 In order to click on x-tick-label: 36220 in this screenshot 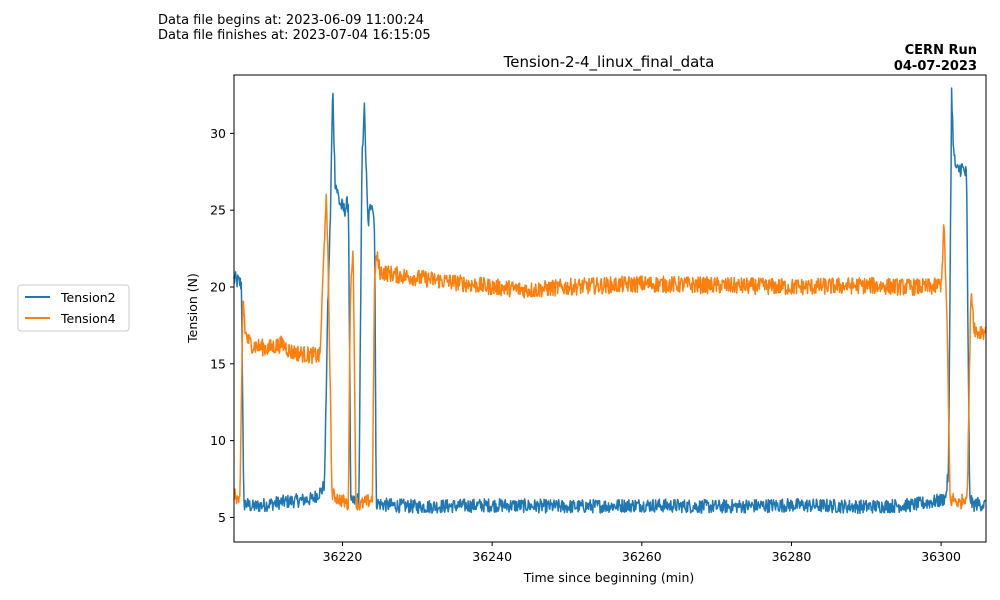, I will do `click(343, 556)`.